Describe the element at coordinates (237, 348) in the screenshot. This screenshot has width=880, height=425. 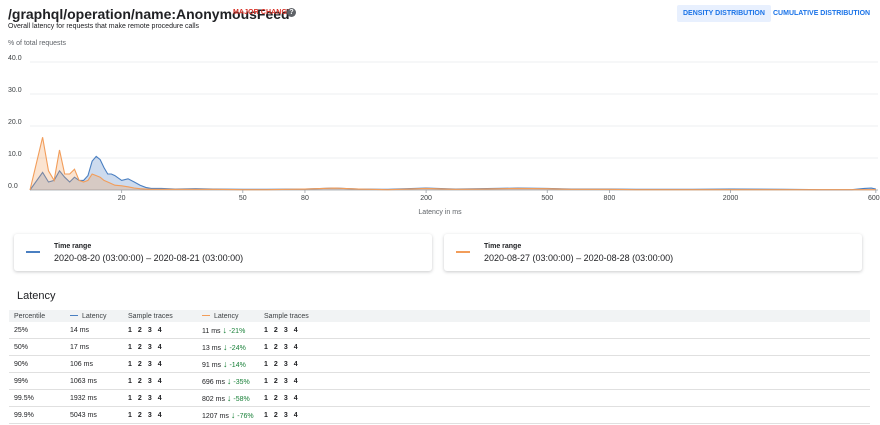
I see `latency-delta: -24%` at that location.